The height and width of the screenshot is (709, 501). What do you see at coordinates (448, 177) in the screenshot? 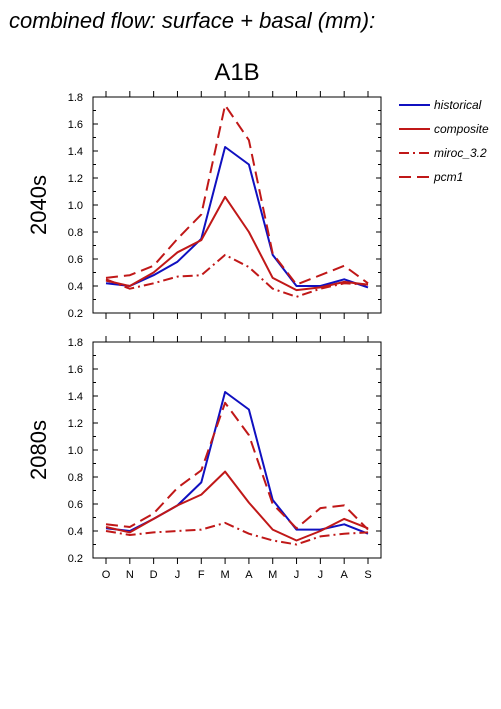
I see `legend-label: pcm1` at bounding box center [448, 177].